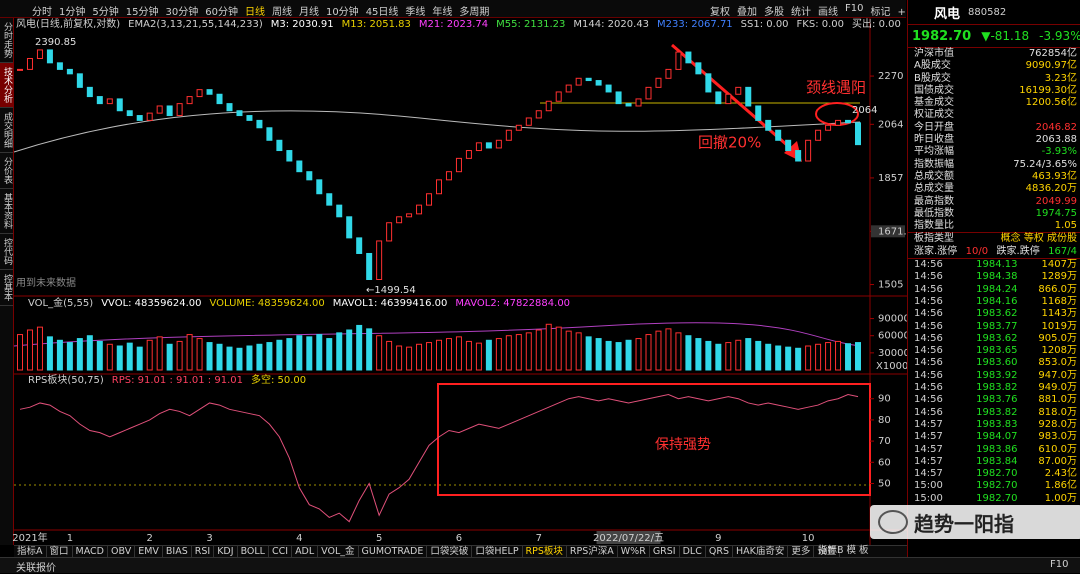 Image resolution: width=1080 pixels, height=574 pixels. I want to click on indicator-tab: 口袋突破, so click(450, 552).